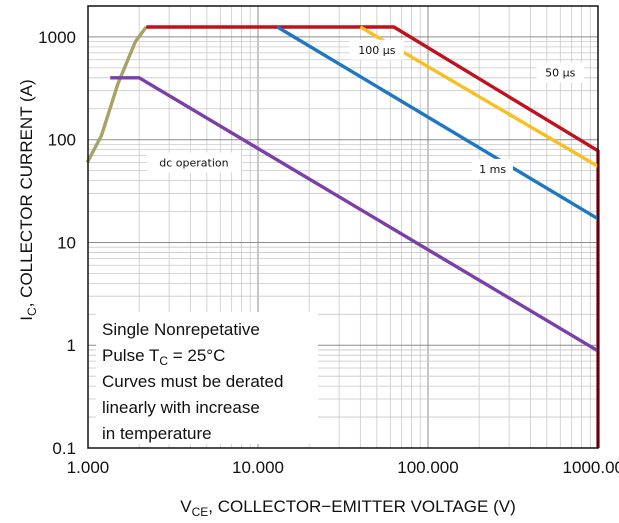 The height and width of the screenshot is (523, 619). Describe the element at coordinates (163, 361) in the screenshot. I see `note-text: C` at that location.